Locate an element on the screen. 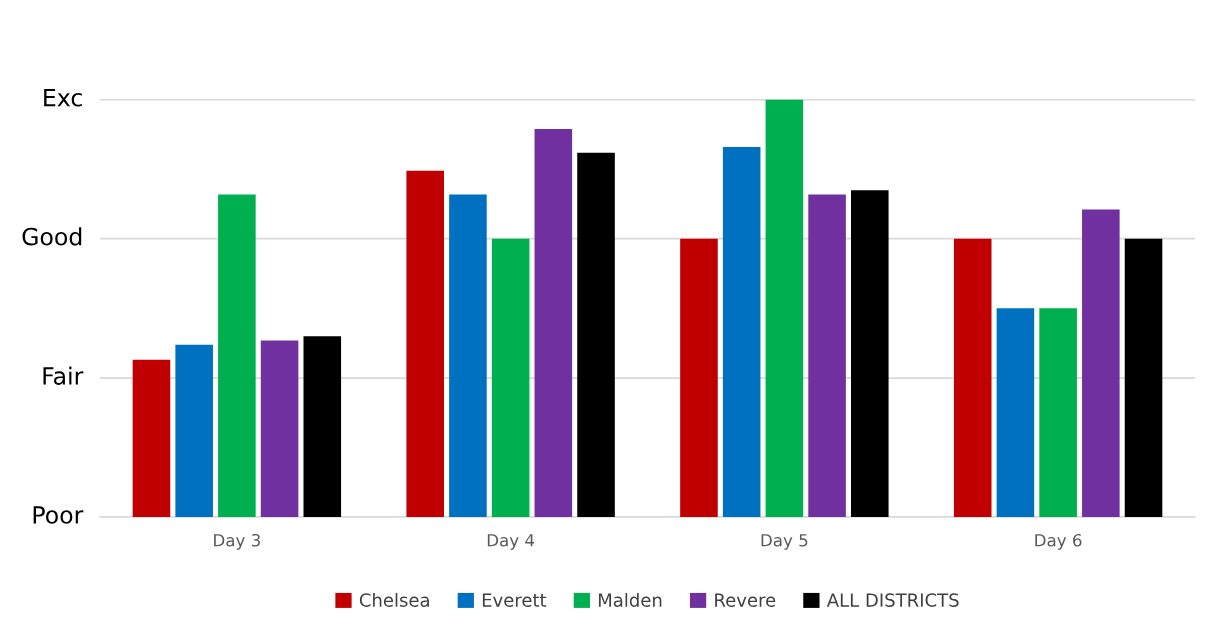 The width and height of the screenshot is (1217, 643). legend-label: Revere is located at coordinates (745, 600).